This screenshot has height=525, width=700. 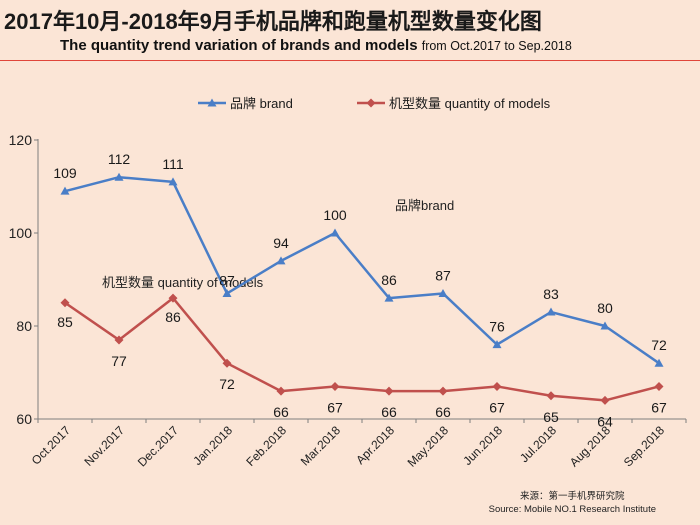 What do you see at coordinates (21, 140) in the screenshot?
I see `y-tick-label: 120` at bounding box center [21, 140].